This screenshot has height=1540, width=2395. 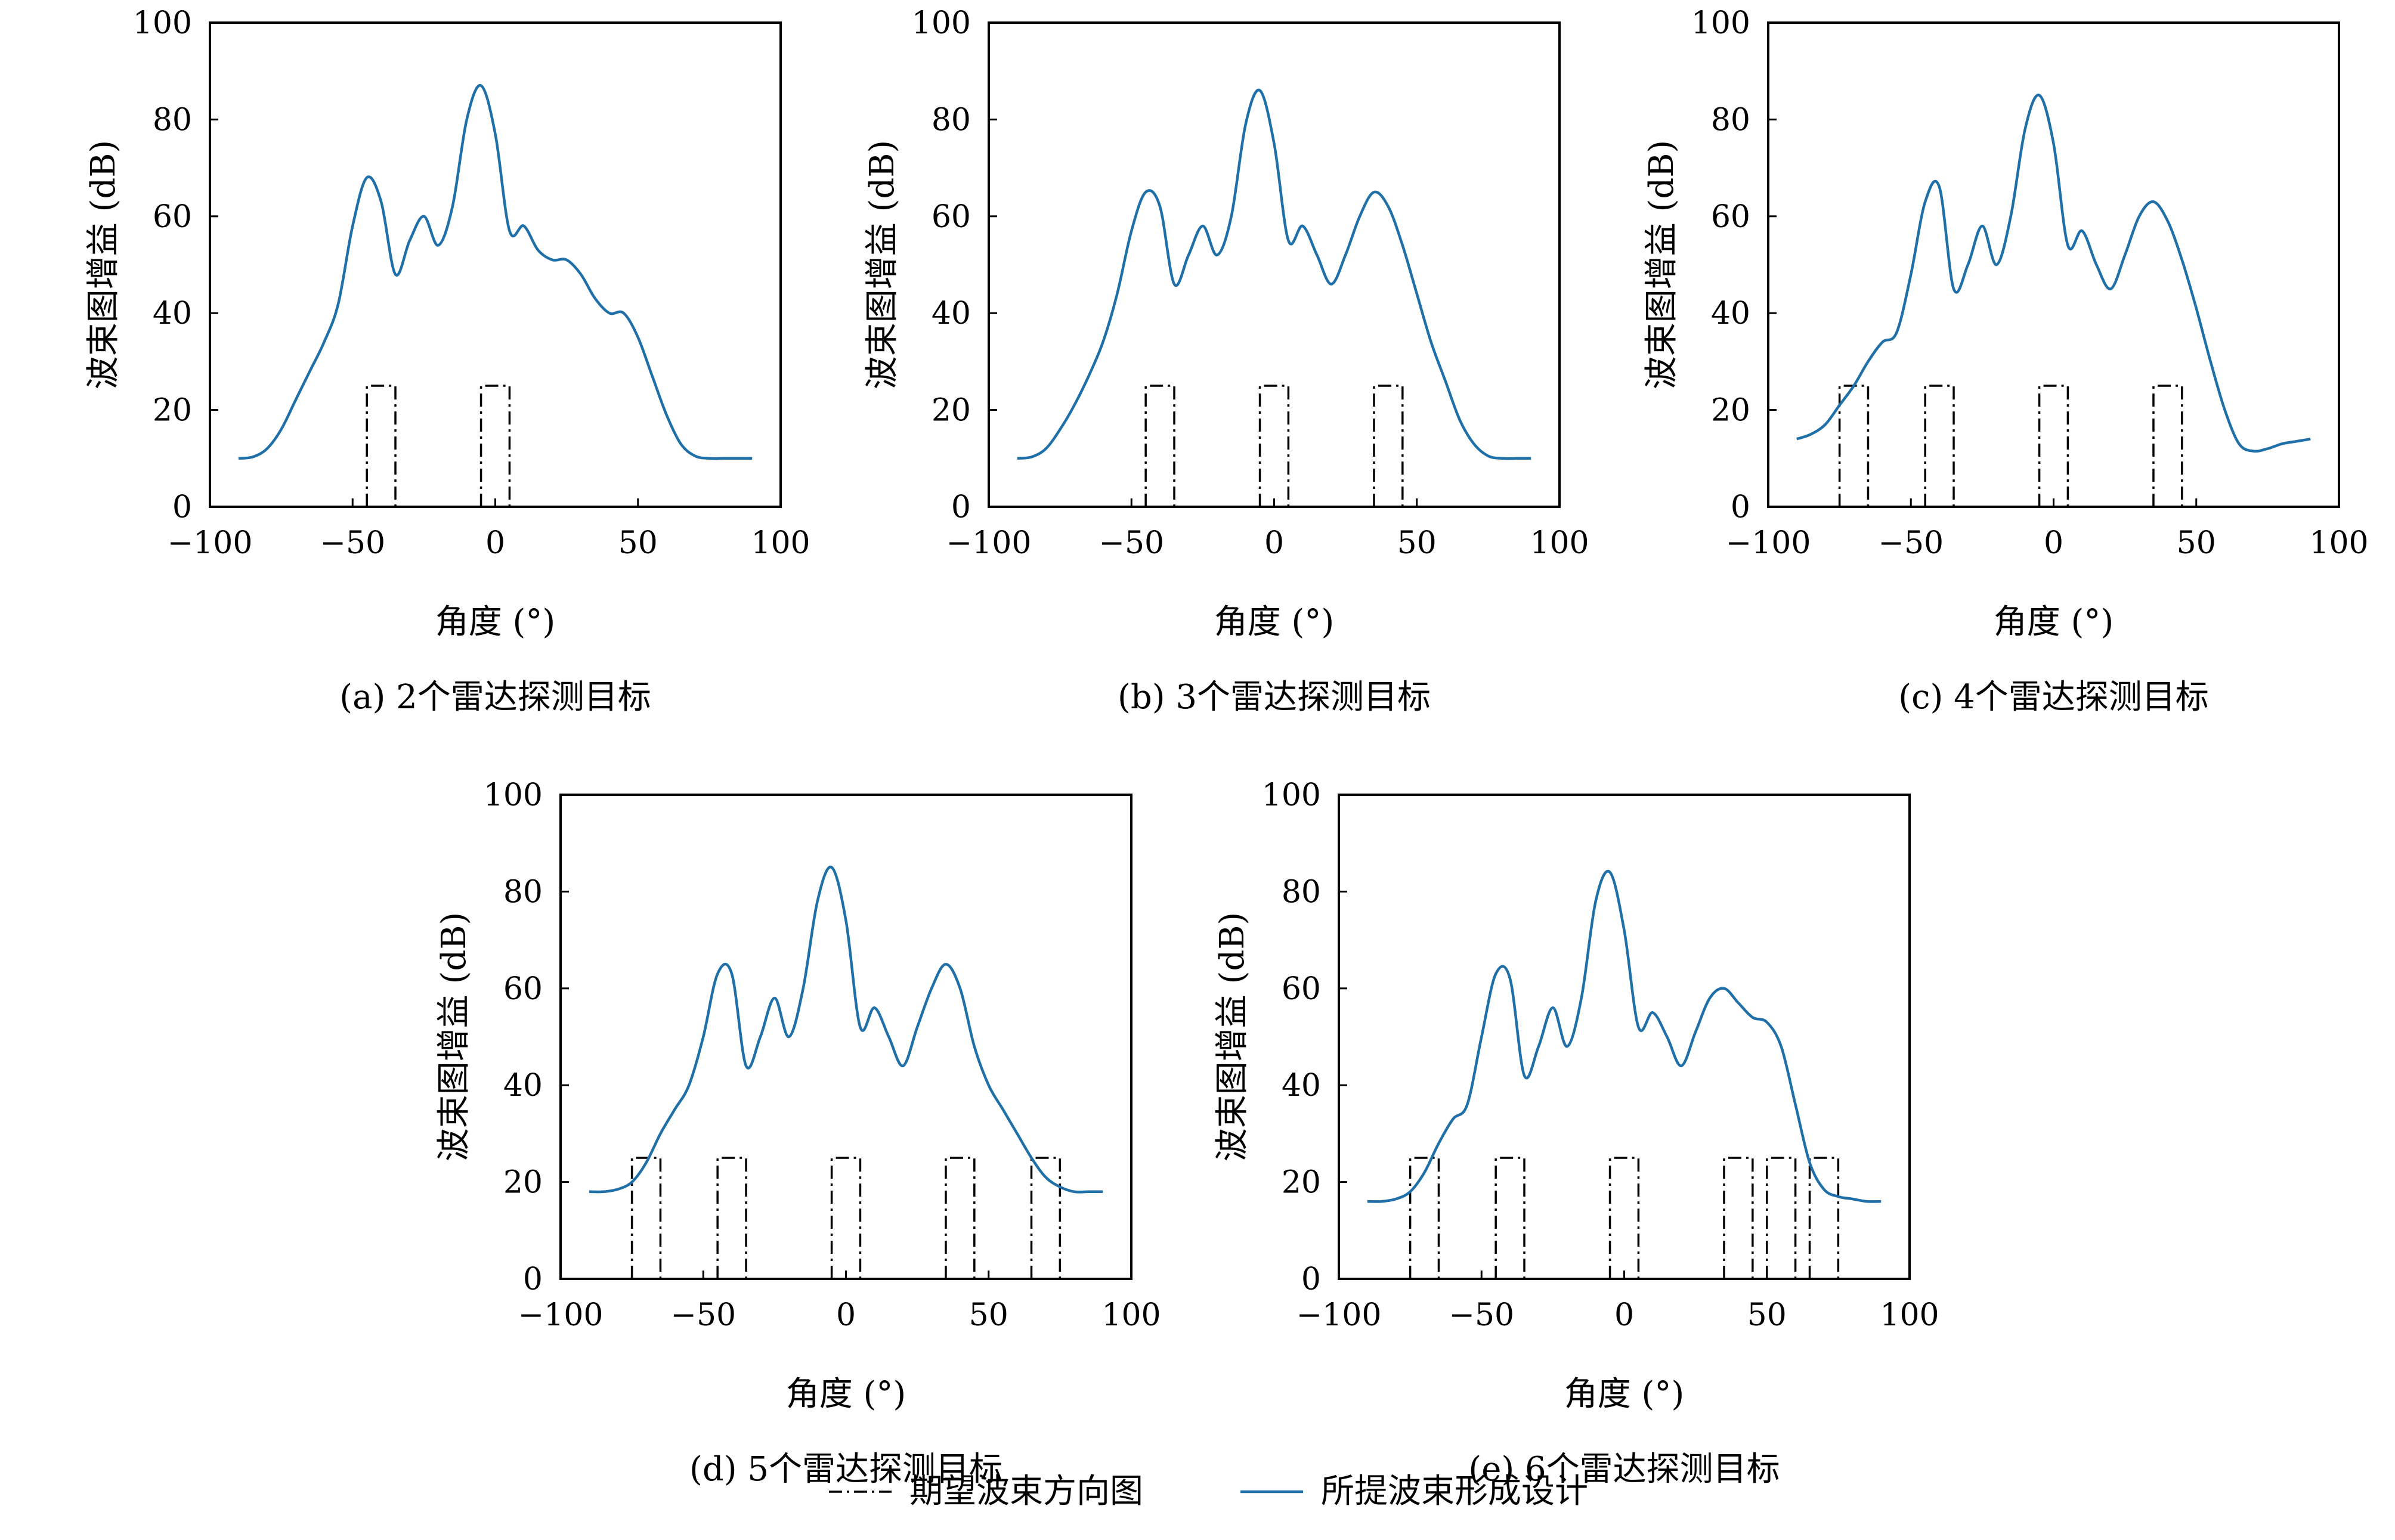 What do you see at coordinates (2053, 697) in the screenshot?
I see `panel-caption: (c) 4个雷达探测目标` at bounding box center [2053, 697].